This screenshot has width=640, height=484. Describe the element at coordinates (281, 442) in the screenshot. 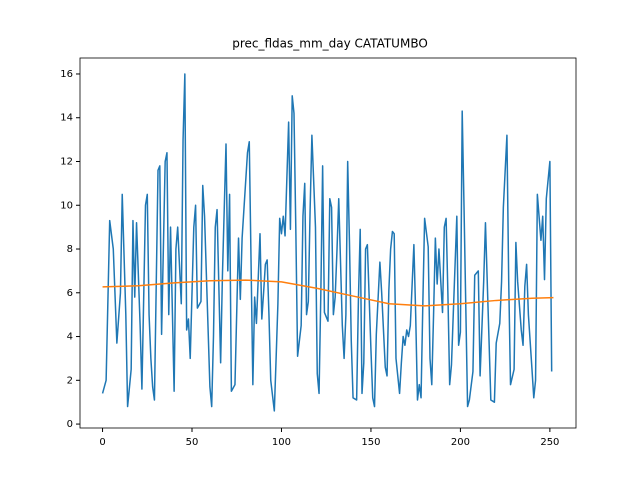

I see `x-tick-label: 100` at that location.